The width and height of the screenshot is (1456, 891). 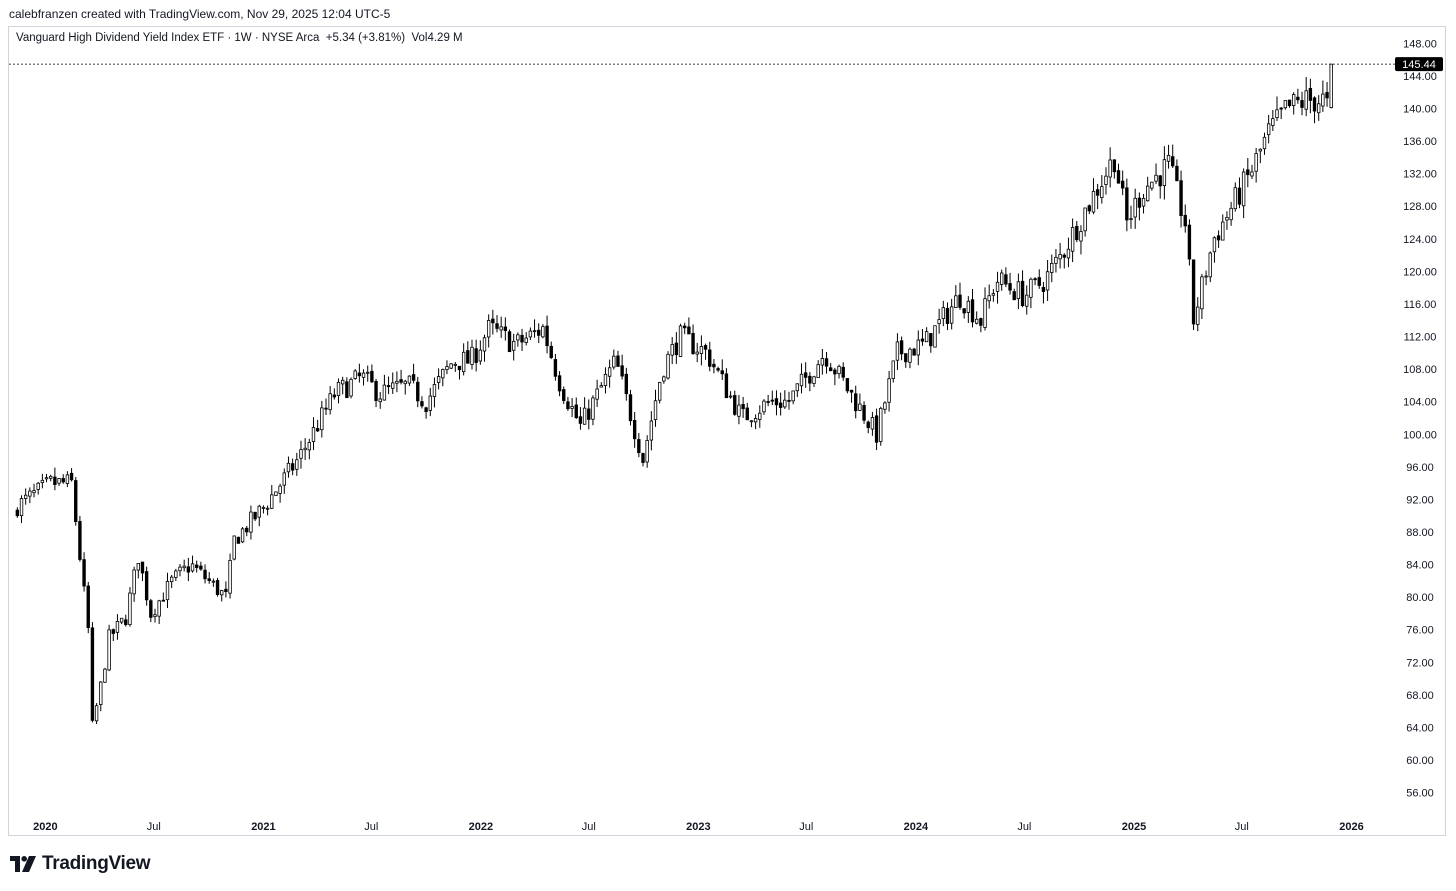 I want to click on x-tick-label: 2024, so click(x=916, y=827).